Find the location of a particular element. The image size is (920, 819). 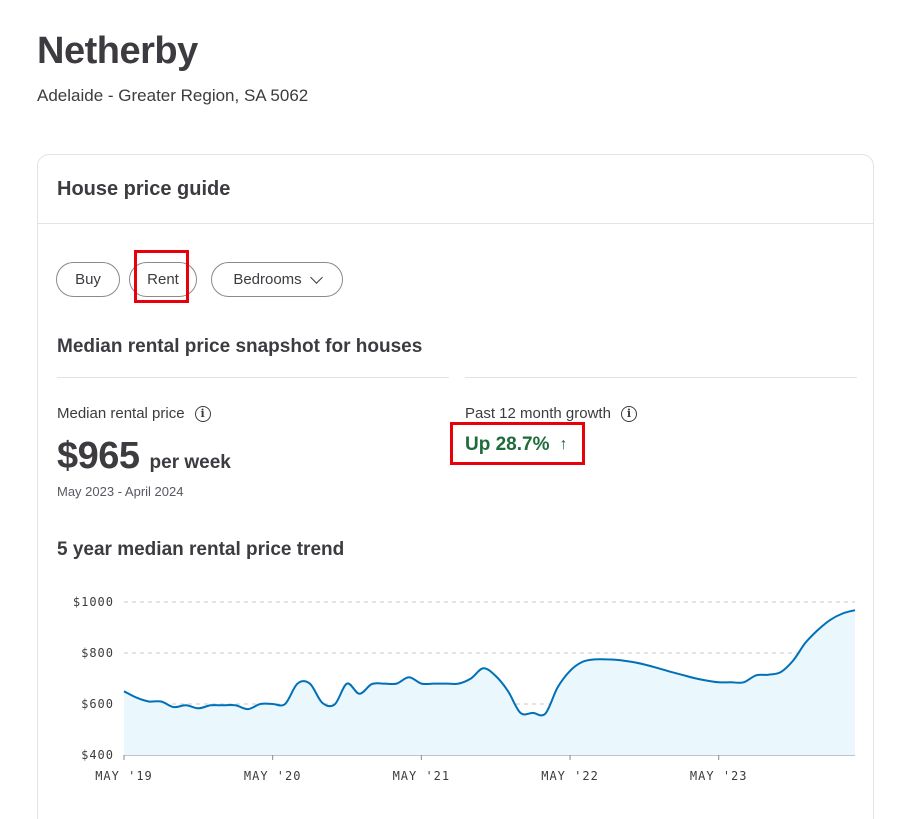

rent-highlight-box is located at coordinates (161, 276).